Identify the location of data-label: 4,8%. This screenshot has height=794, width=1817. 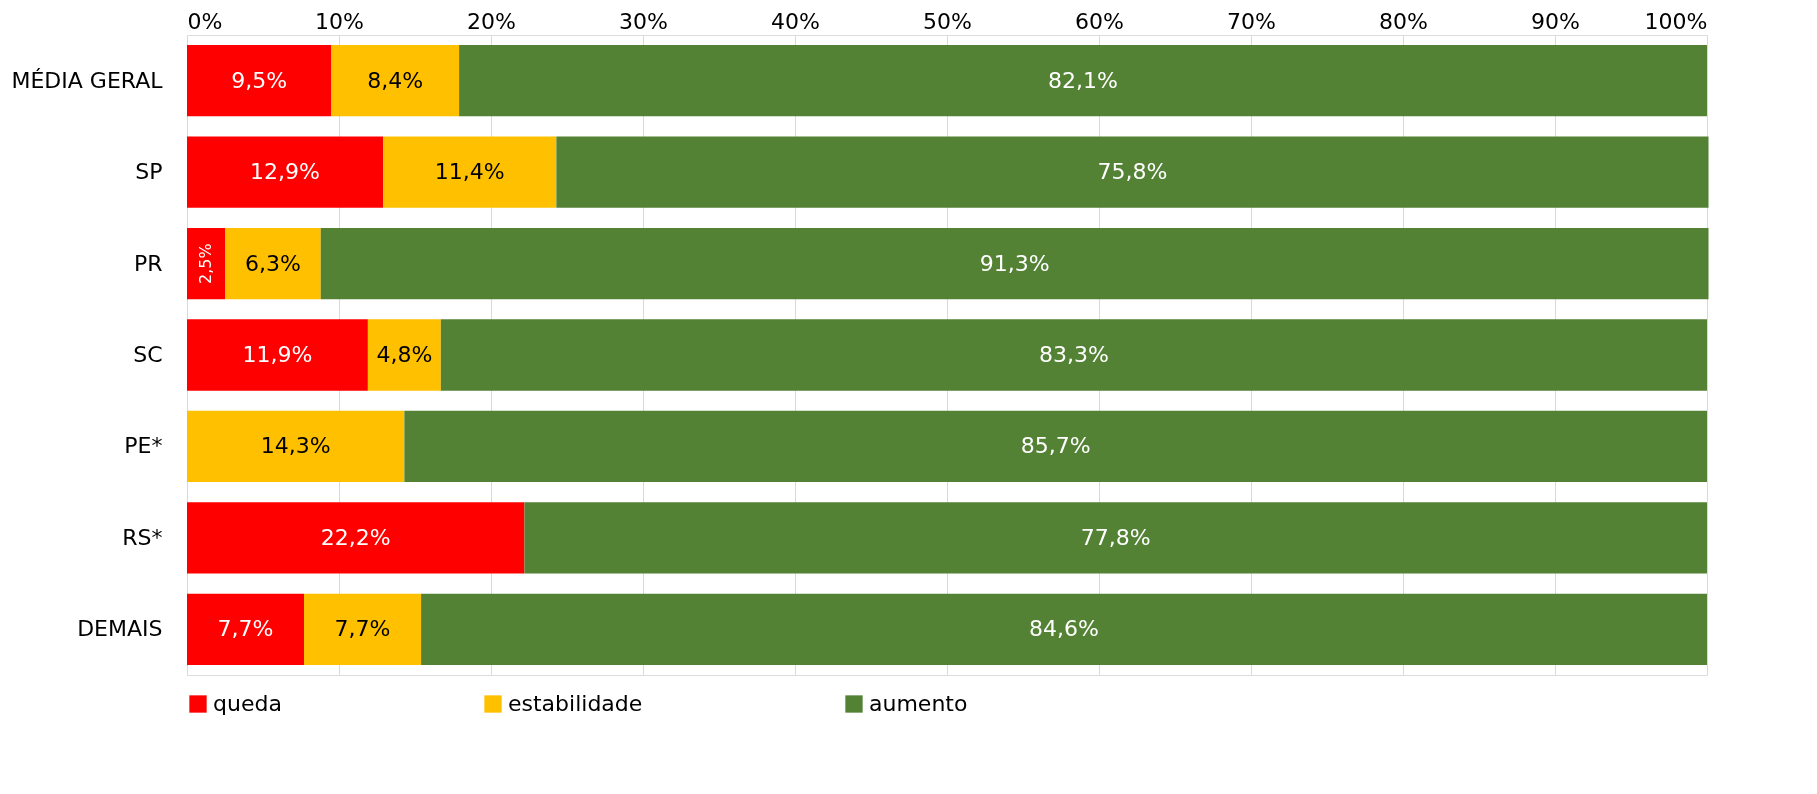
(404, 354).